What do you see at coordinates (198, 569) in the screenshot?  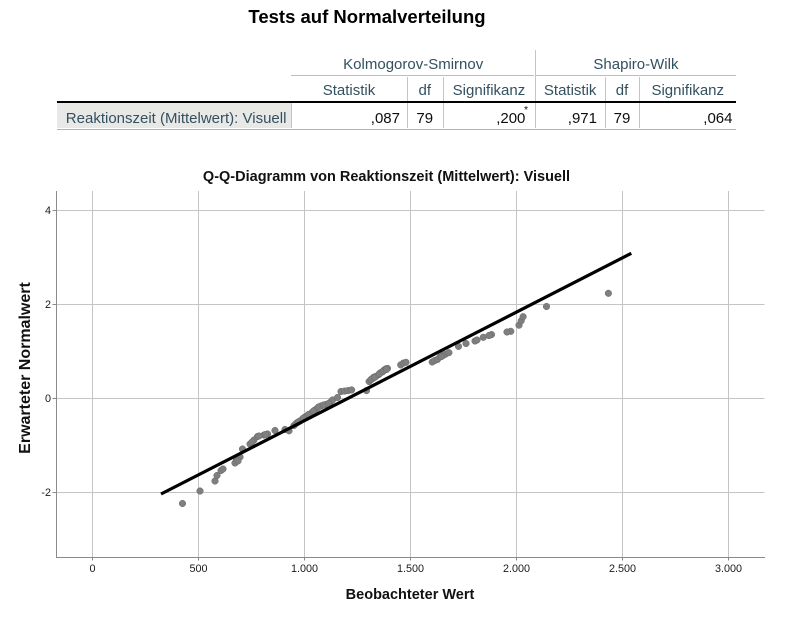 I see `svg-text: 500` at bounding box center [198, 569].